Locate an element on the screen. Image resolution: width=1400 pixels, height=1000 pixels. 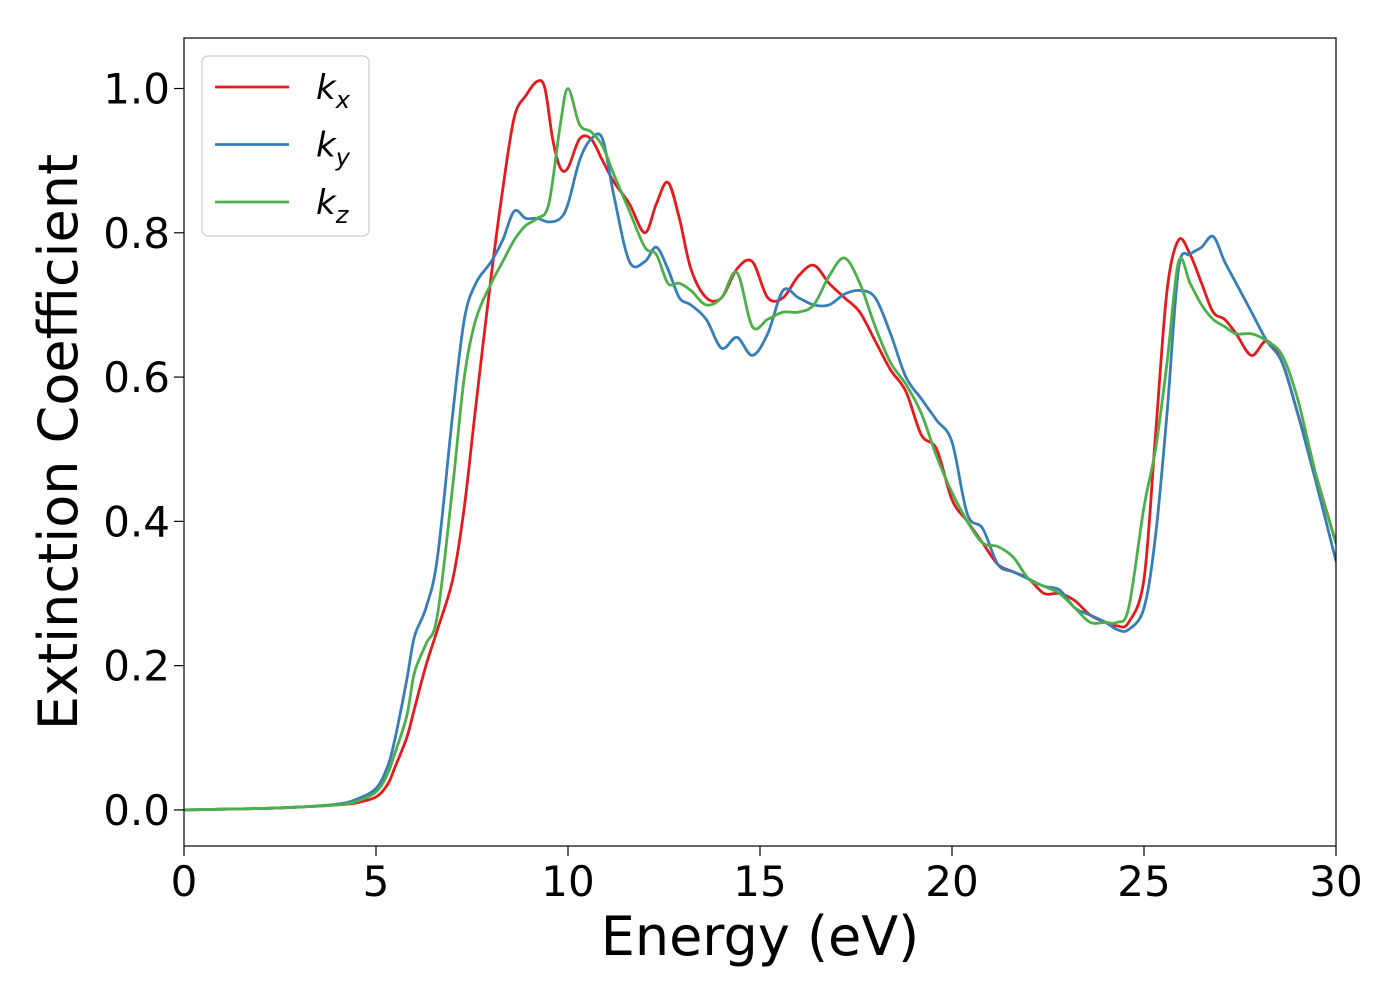
legend-box is located at coordinates (285, 146).